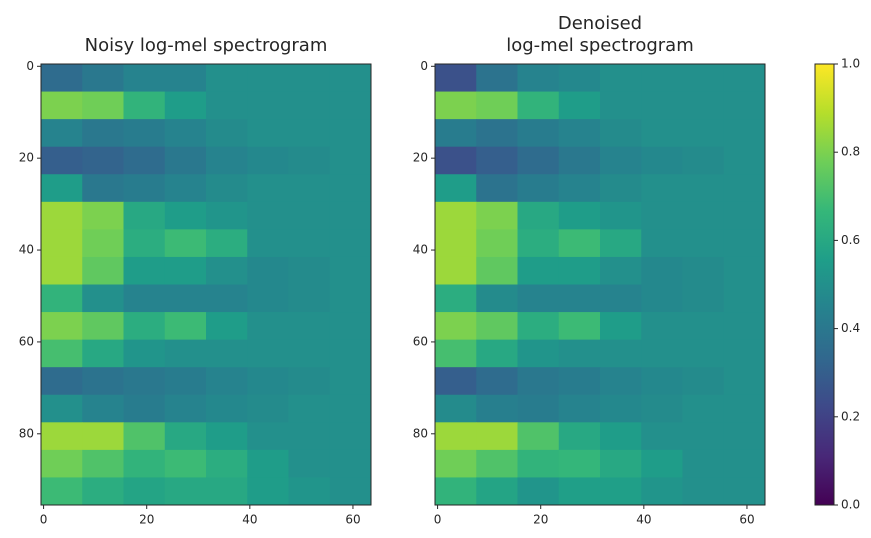  What do you see at coordinates (30, 66) in the screenshot?
I see `y-tick-label: 0` at bounding box center [30, 66].